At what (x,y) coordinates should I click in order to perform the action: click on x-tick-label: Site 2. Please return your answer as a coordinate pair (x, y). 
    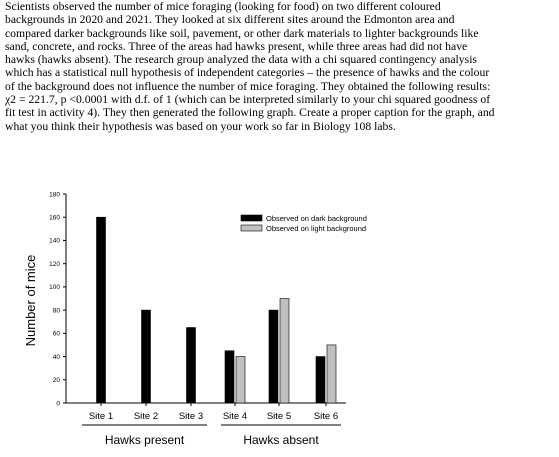
    Looking at the image, I should click on (146, 416).